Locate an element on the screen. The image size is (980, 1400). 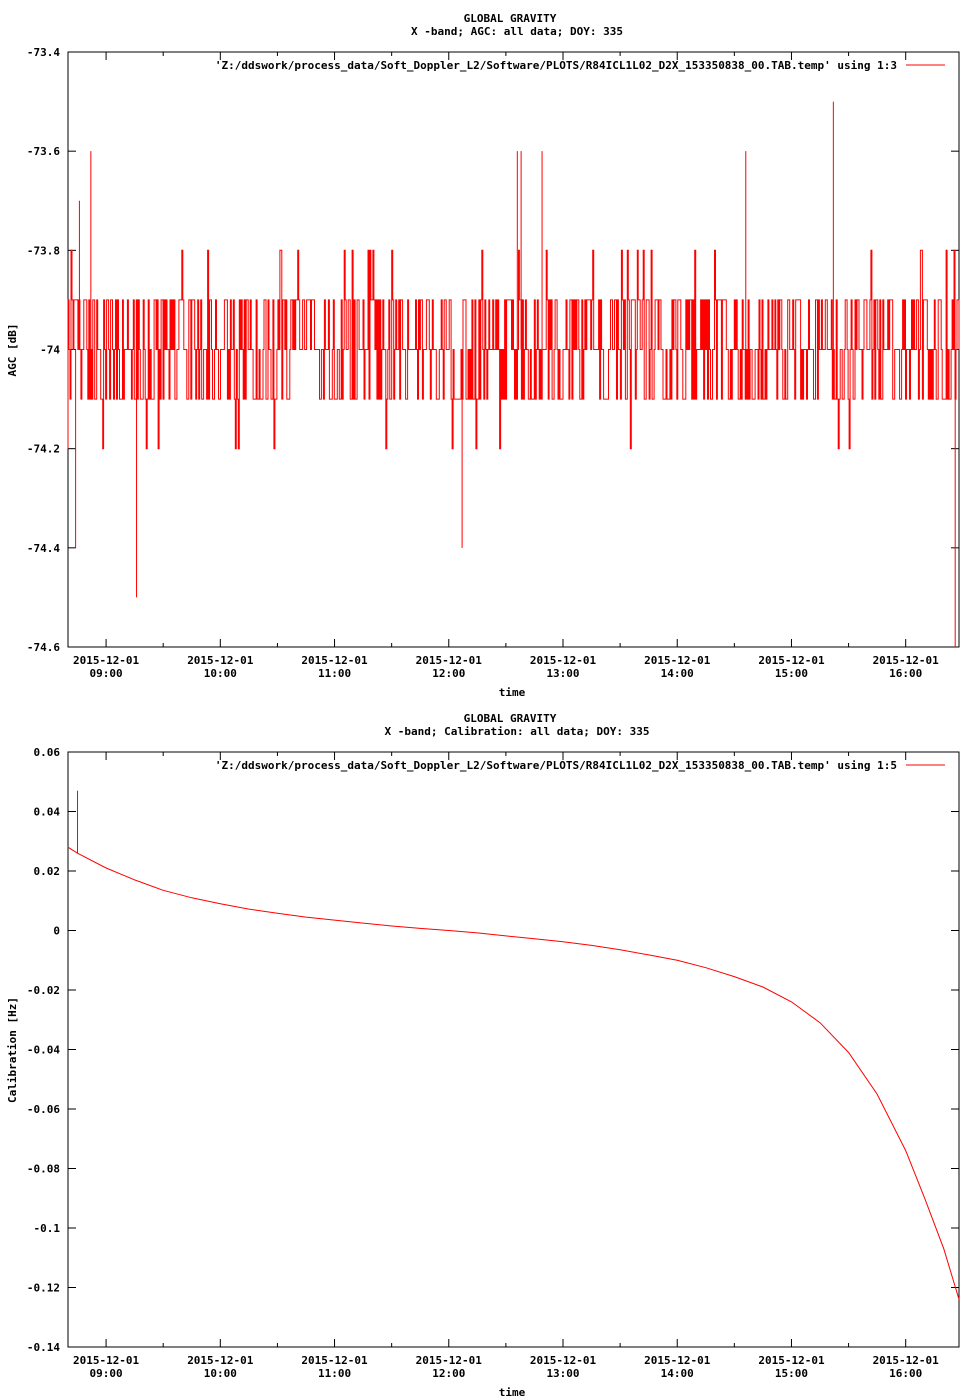
y-tick-label: 0 is located at coordinates (56, 931).